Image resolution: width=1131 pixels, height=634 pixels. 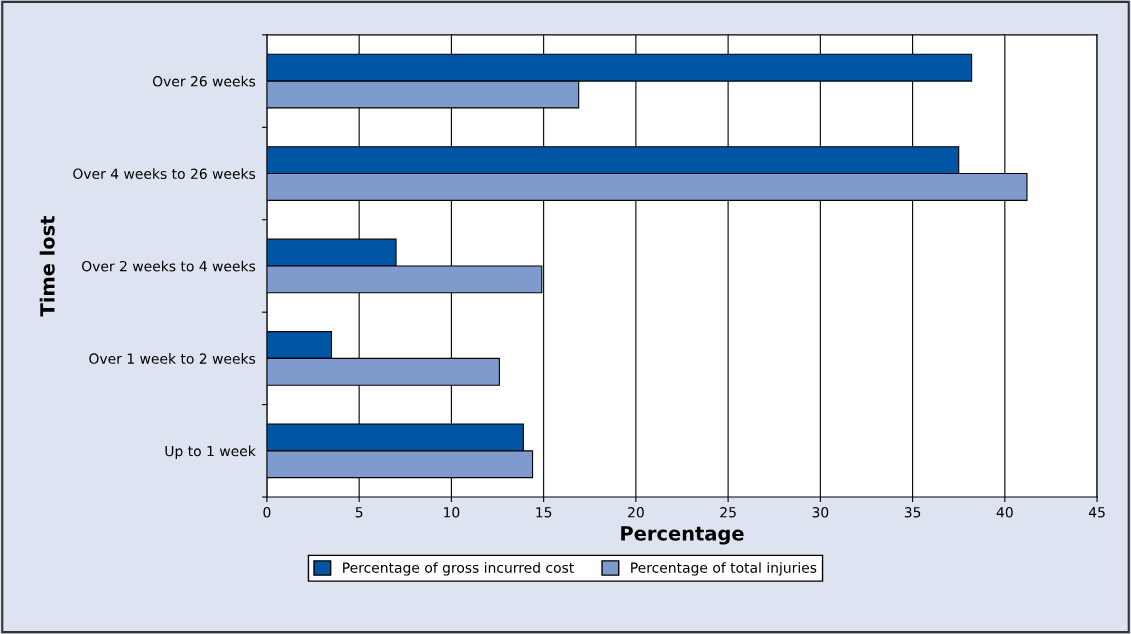 I want to click on x-tick-label: 10, so click(x=452, y=512).